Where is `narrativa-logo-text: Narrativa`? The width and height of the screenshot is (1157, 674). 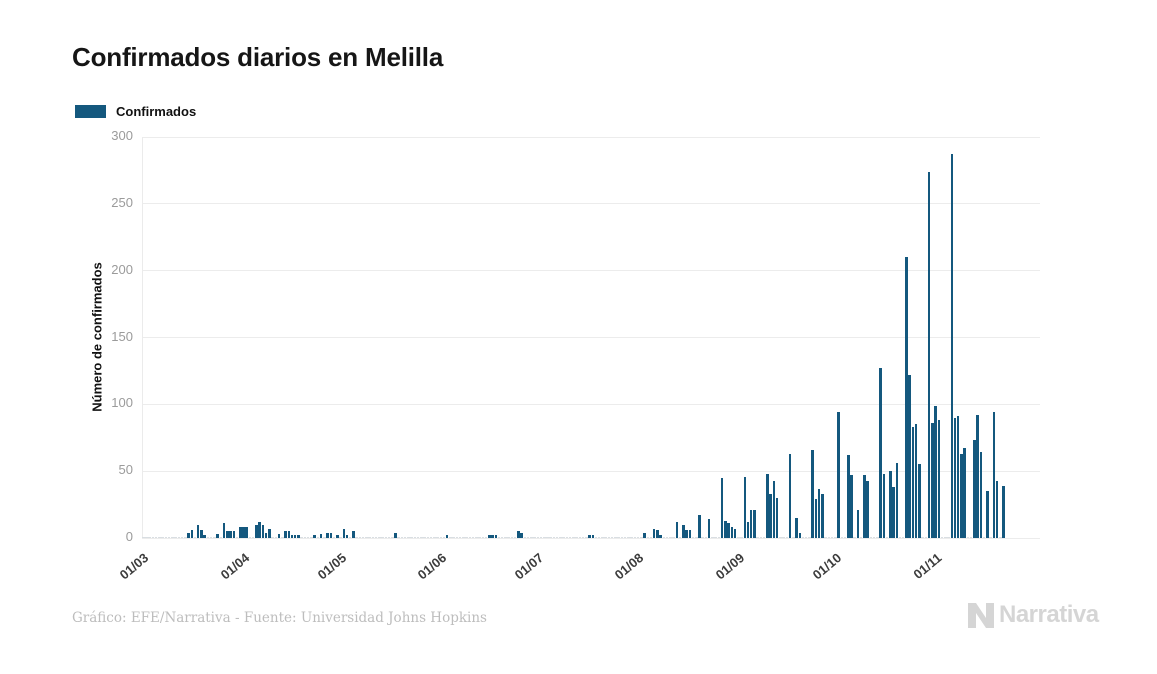 narrativa-logo-text: Narrativa is located at coordinates (1049, 614).